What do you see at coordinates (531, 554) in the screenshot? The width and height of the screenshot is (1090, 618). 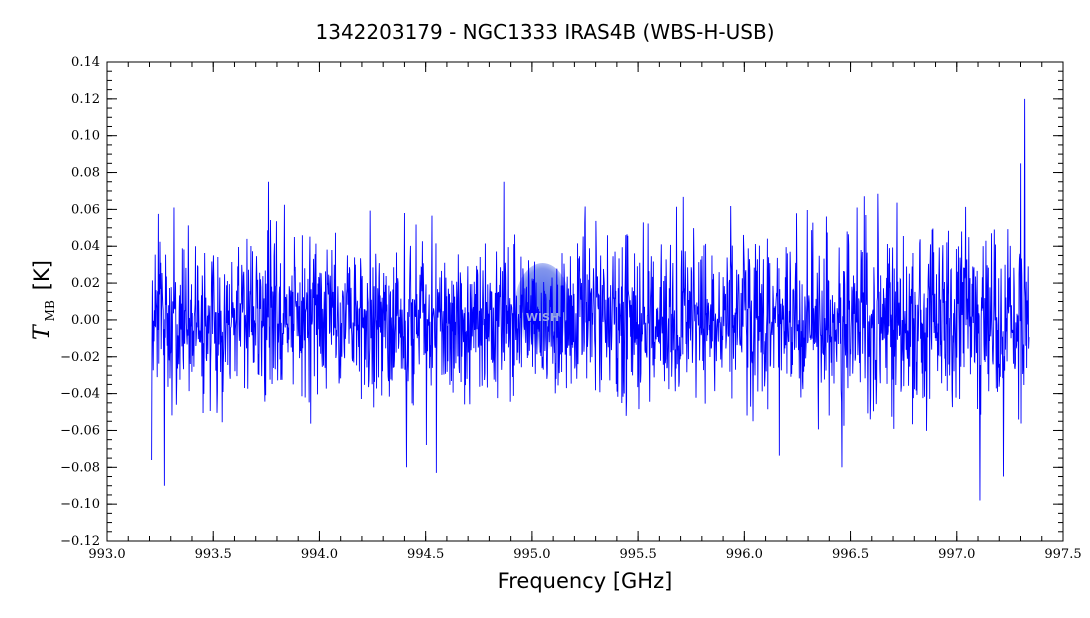 I see `x-tick-label: 995.0` at bounding box center [531, 554].